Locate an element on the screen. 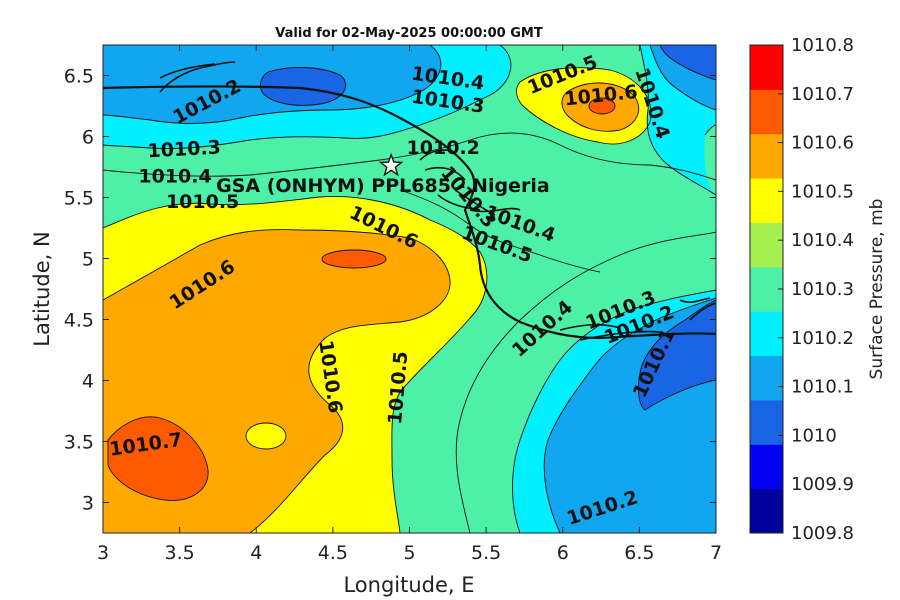 Image resolution: width=900 pixels, height=600 pixels. x-tick-label: 5 is located at coordinates (409, 553).